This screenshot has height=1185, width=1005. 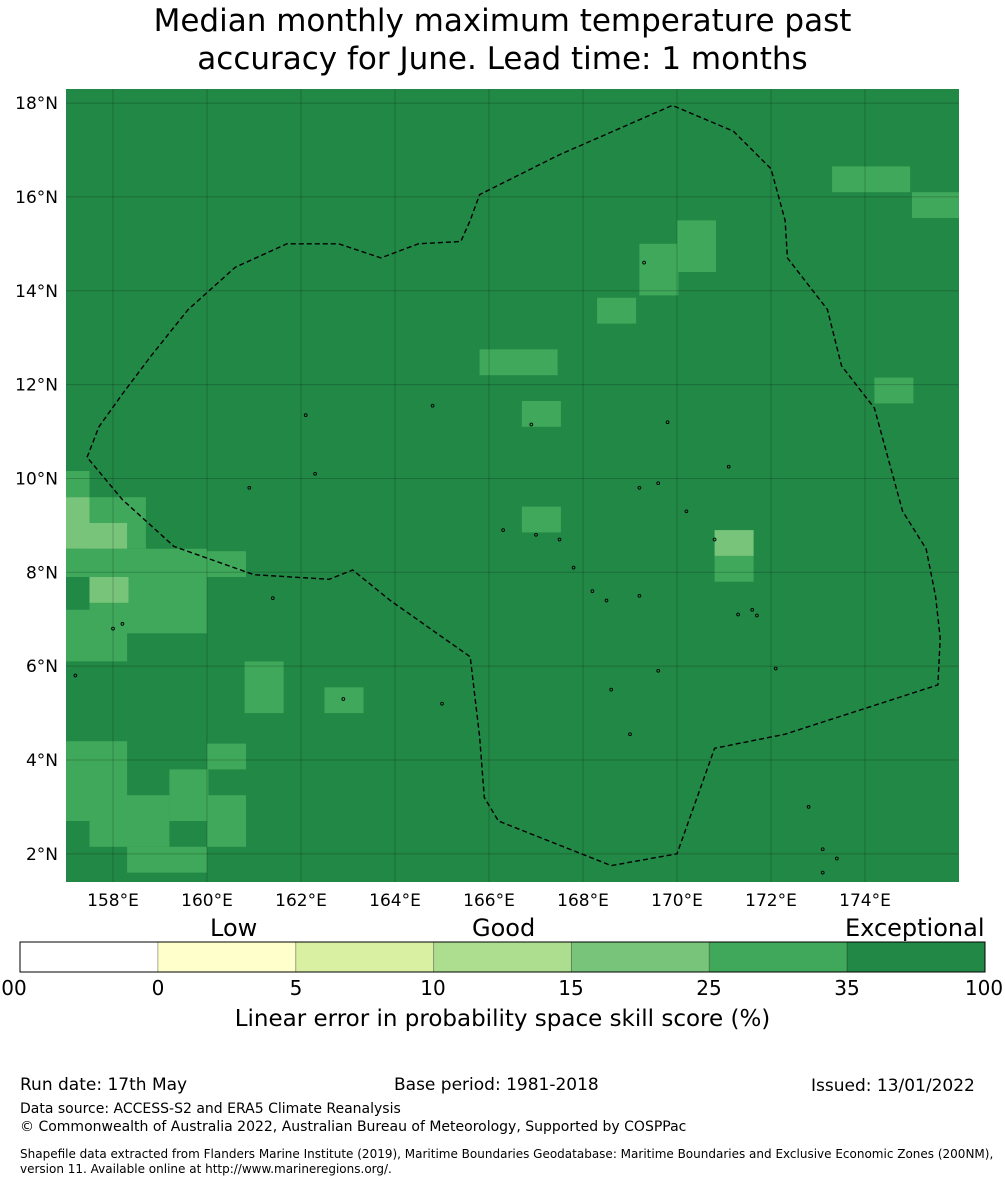 I want to click on longitude-tick-label: 166°E, so click(x=489, y=901).